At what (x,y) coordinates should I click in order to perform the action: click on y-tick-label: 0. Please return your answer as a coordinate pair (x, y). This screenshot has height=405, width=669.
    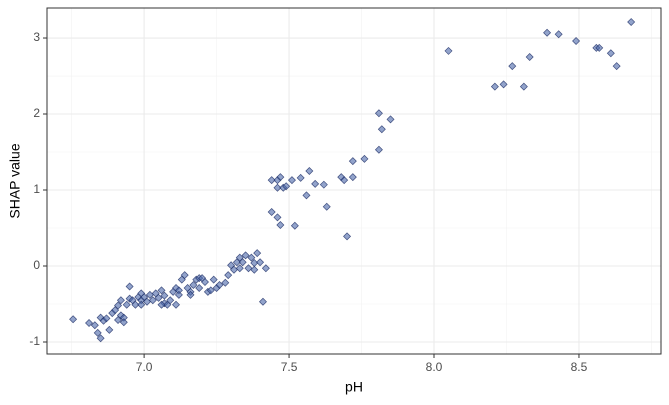
    Looking at the image, I should click on (36, 265).